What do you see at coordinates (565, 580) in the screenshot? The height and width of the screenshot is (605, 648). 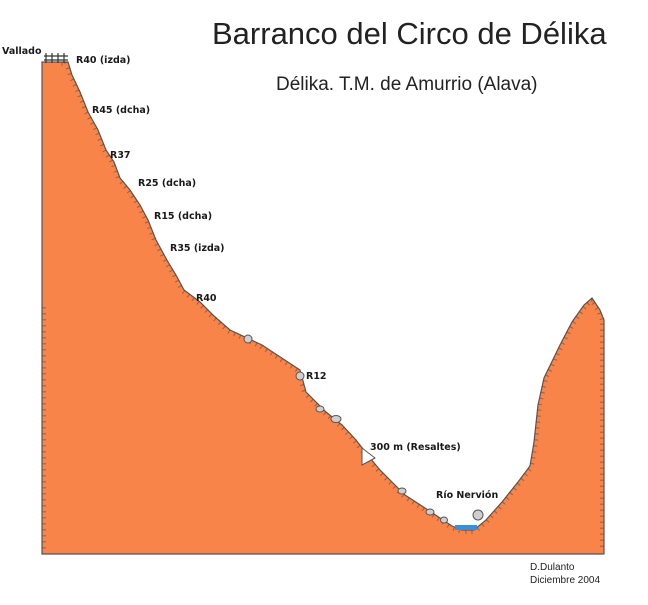 I see `date-credit: Diciembre 2004` at bounding box center [565, 580].